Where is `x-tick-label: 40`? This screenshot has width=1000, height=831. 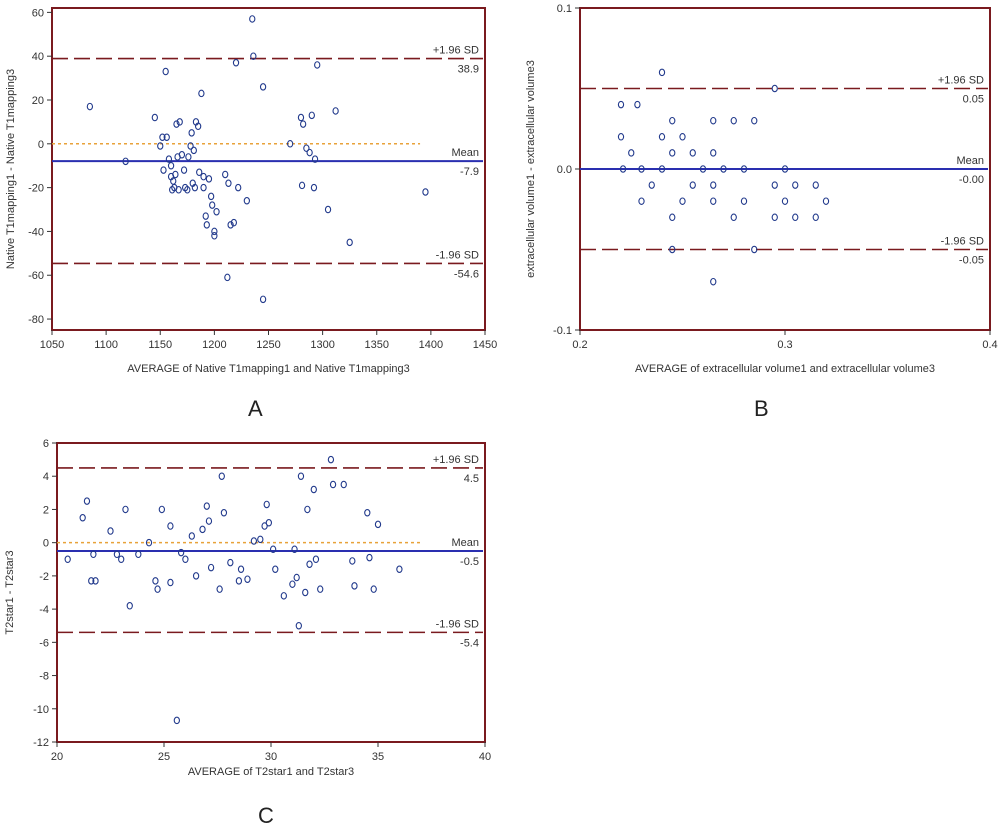 x-tick-label: 40 is located at coordinates (485, 757).